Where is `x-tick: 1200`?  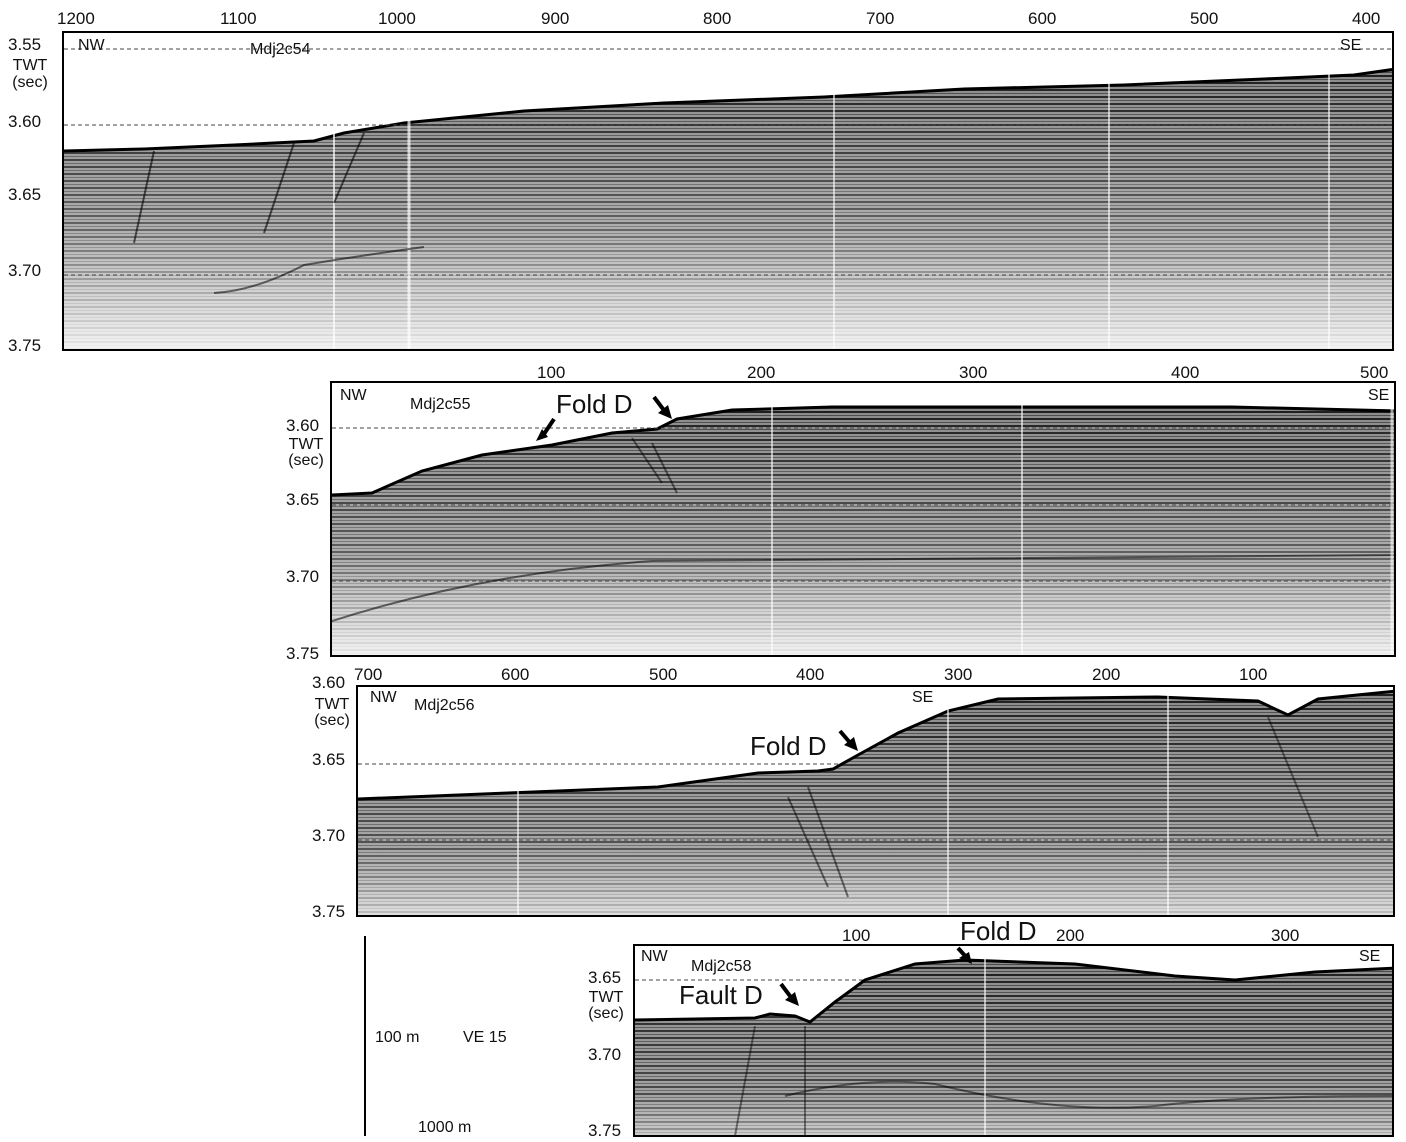 x-tick: 1200 is located at coordinates (76, 19).